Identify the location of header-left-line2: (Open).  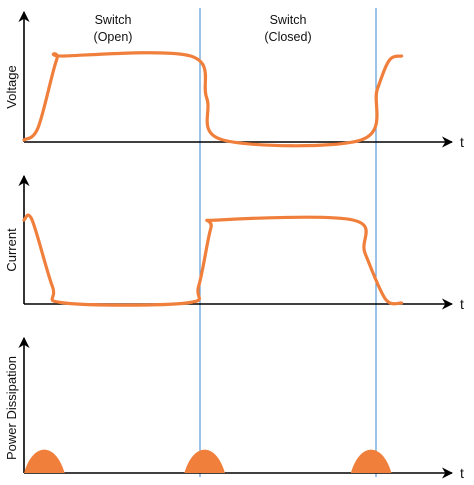
(113, 37).